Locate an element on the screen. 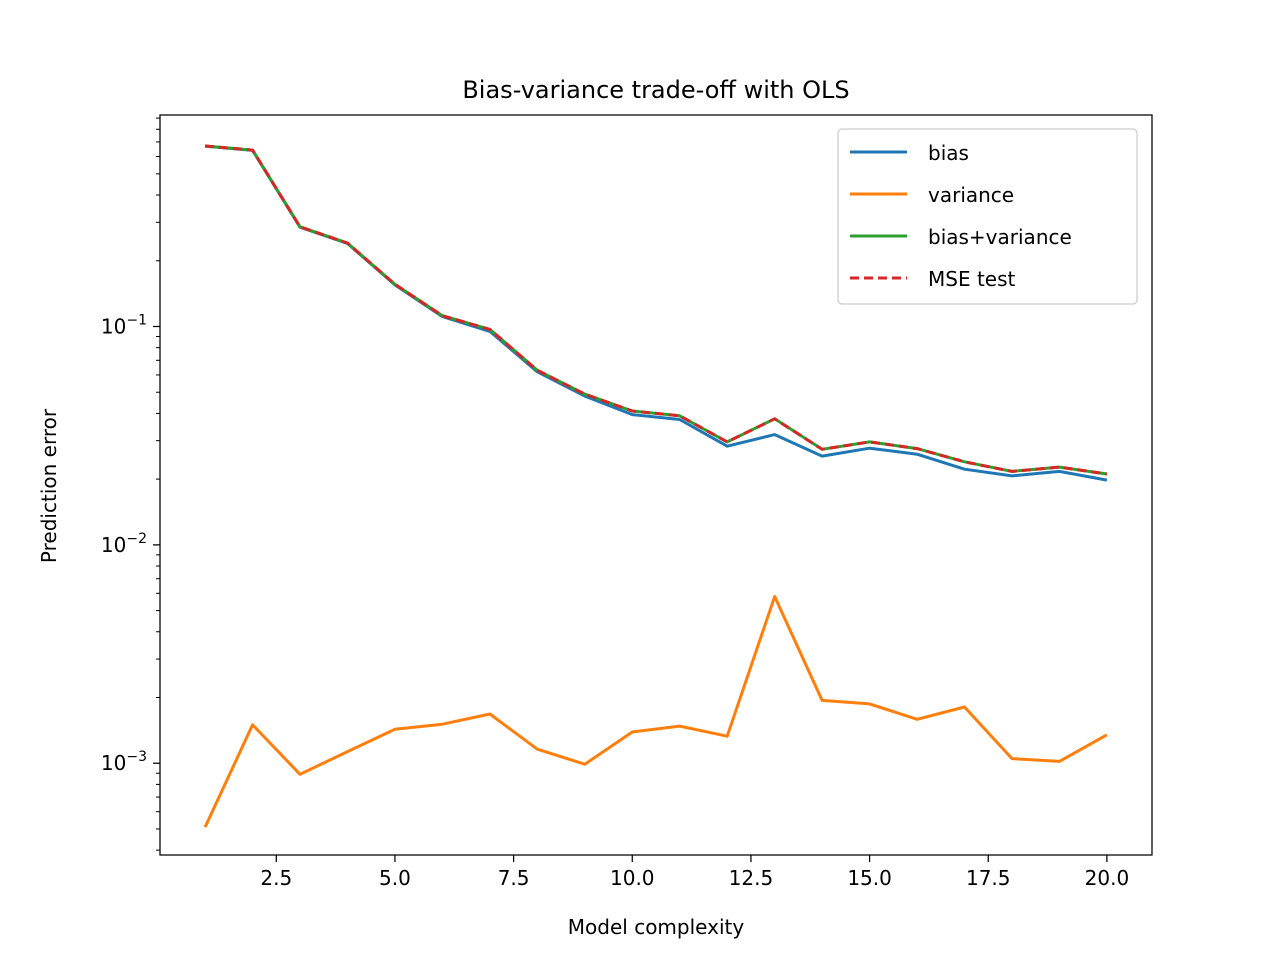 The image size is (1280, 960). x-tick-label: 5.0 is located at coordinates (395, 878).